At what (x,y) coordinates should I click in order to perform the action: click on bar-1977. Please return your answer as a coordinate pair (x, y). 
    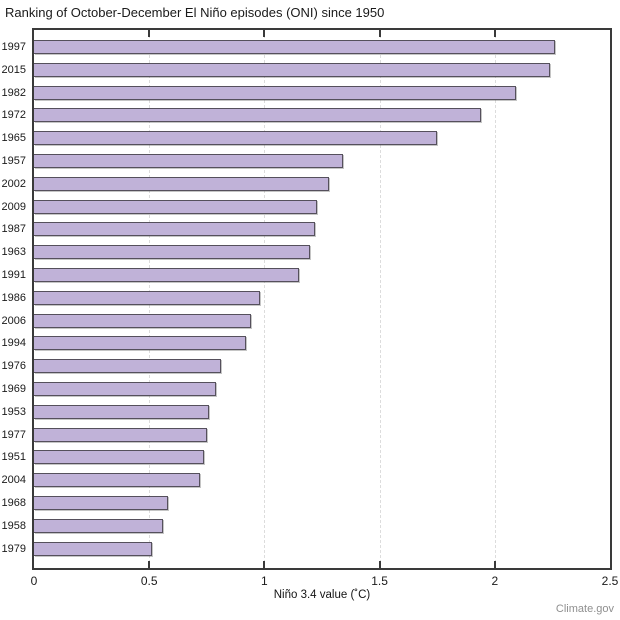
    Looking at the image, I should click on (120, 434).